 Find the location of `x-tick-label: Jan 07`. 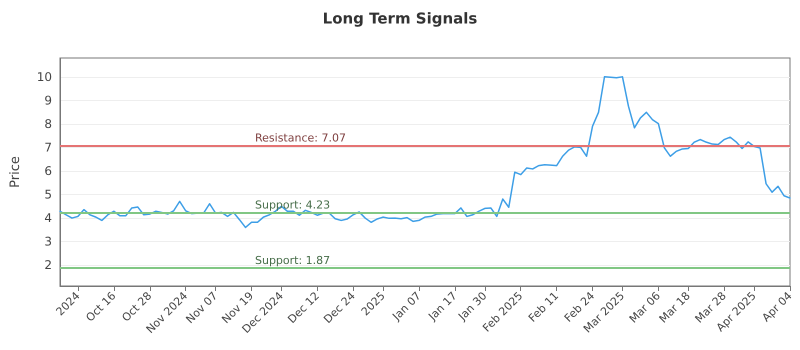

x-tick-label: Jan 07 is located at coordinates (406, 306).